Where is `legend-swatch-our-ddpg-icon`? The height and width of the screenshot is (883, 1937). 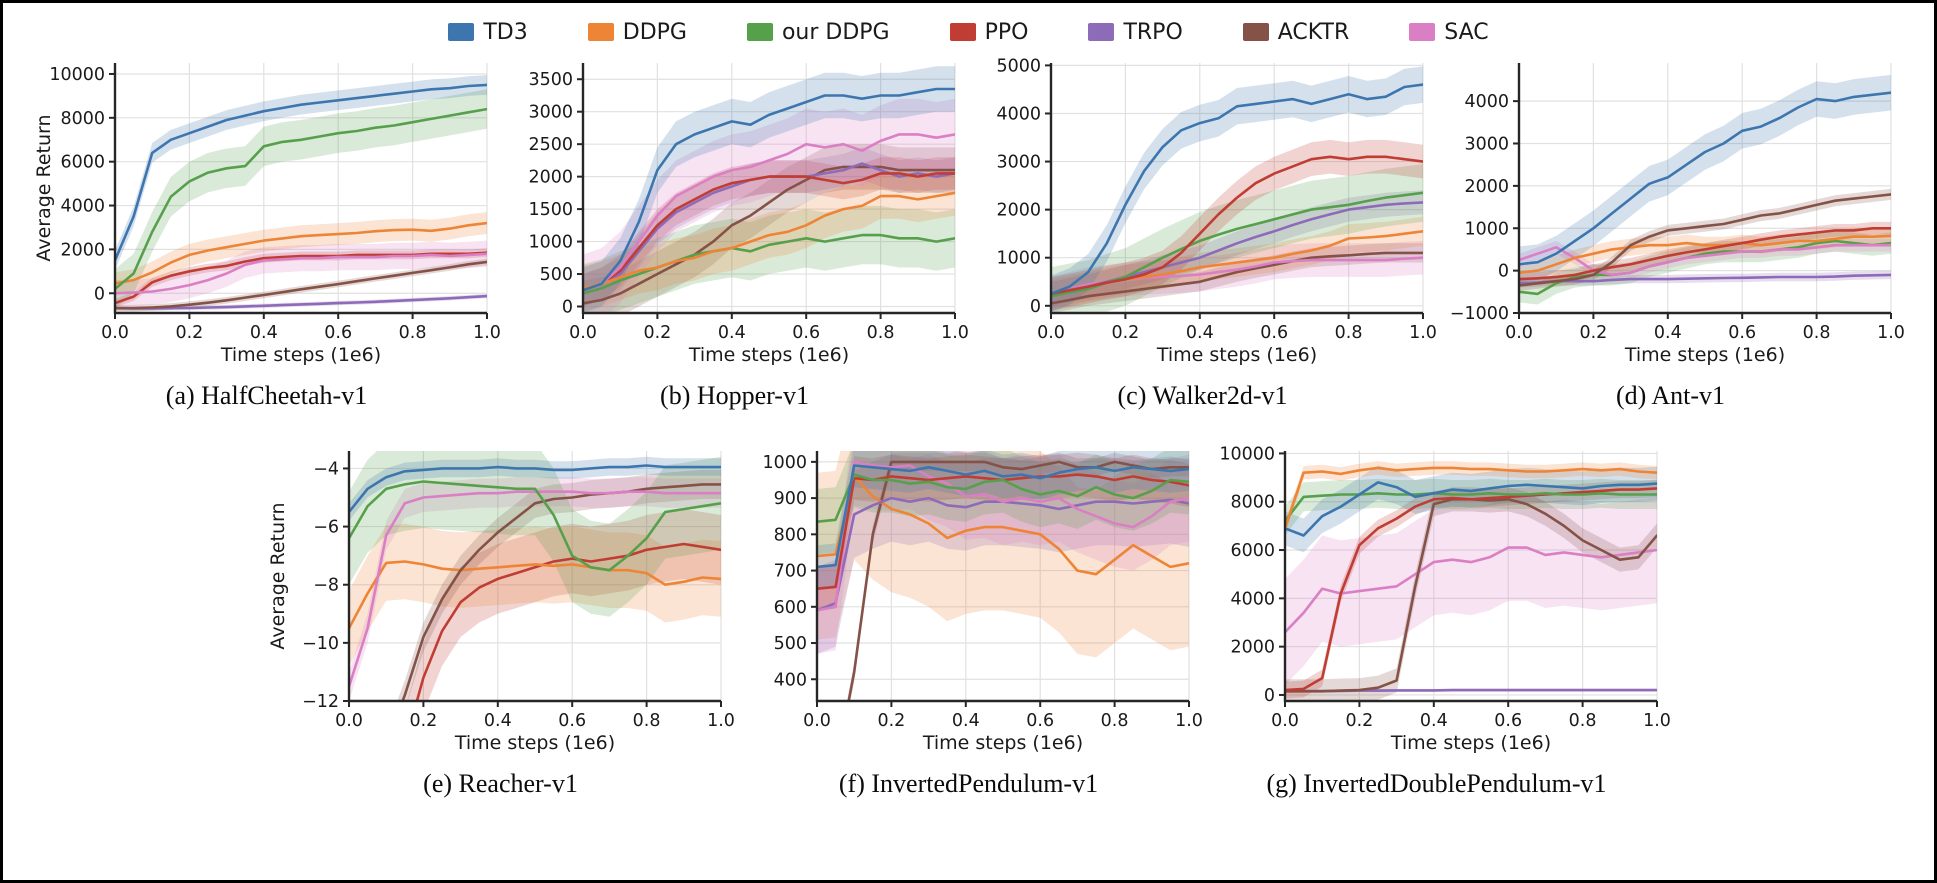 legend-swatch-our-ddpg-icon is located at coordinates (759, 32).